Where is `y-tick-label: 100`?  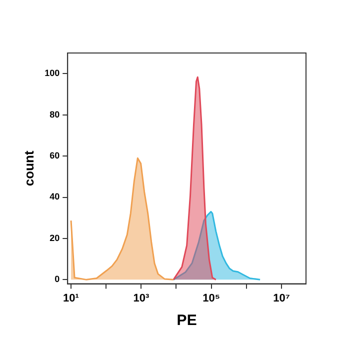
y-tick-label: 100 is located at coordinates (52, 73).